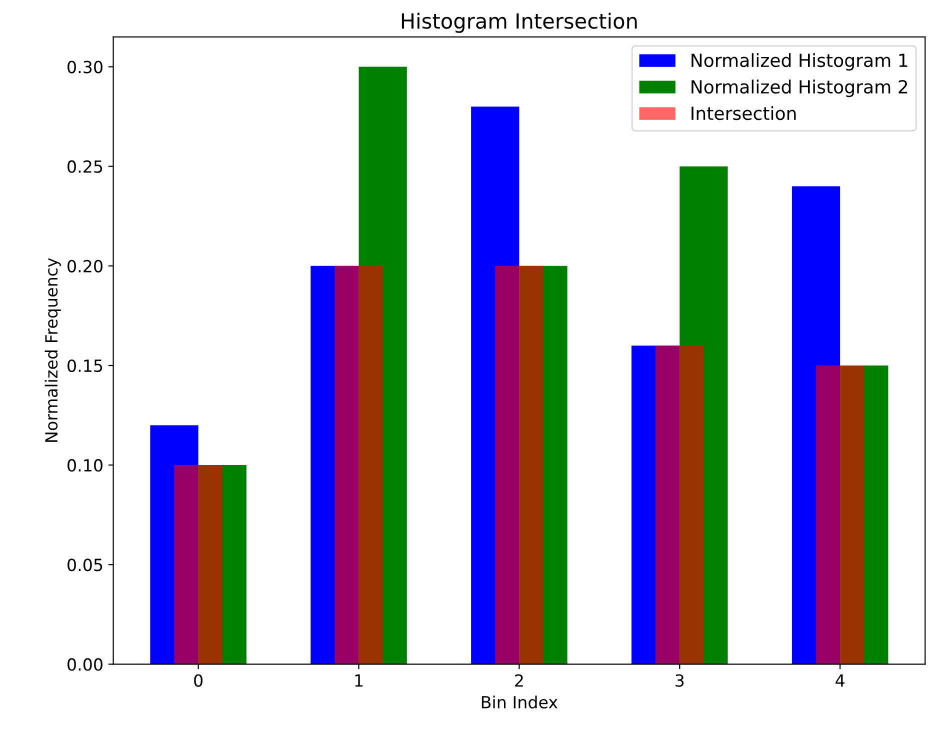  Describe the element at coordinates (520, 702) in the screenshot. I see `x-axis-title: Bin Index` at that location.